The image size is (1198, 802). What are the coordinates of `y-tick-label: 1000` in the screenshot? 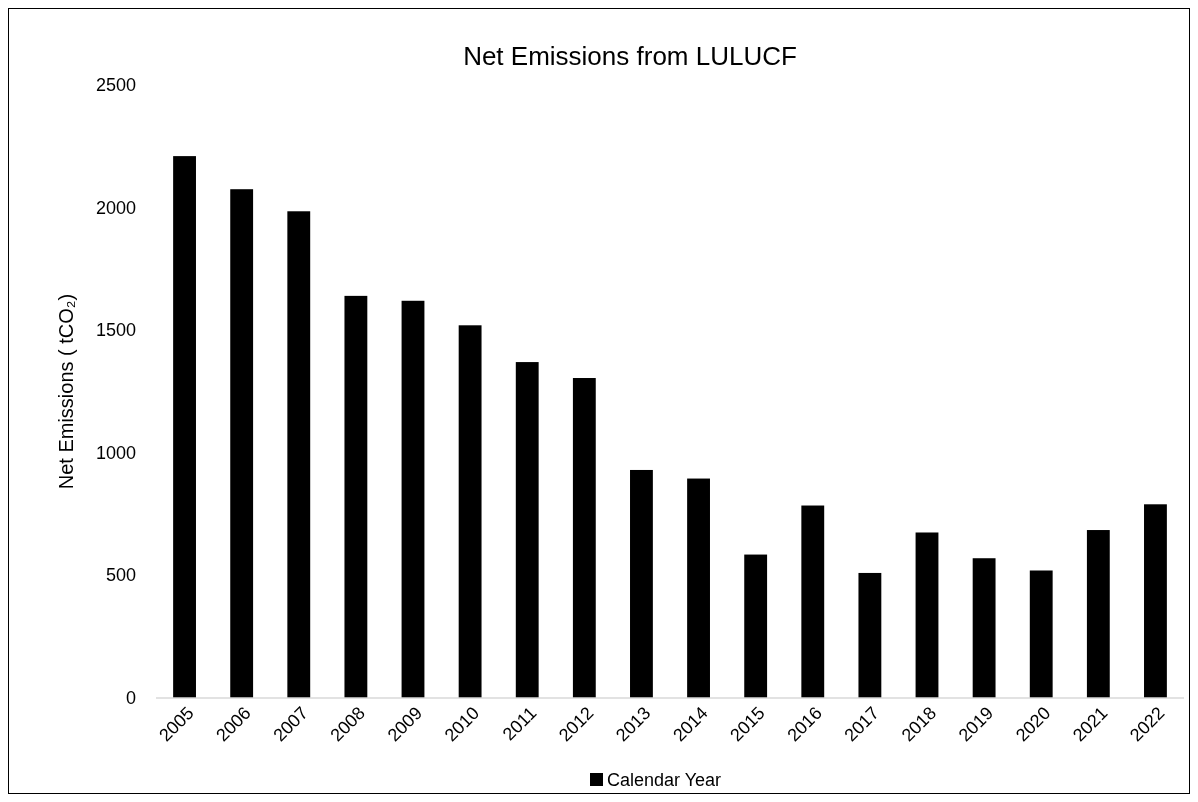 It's located at (115, 452).